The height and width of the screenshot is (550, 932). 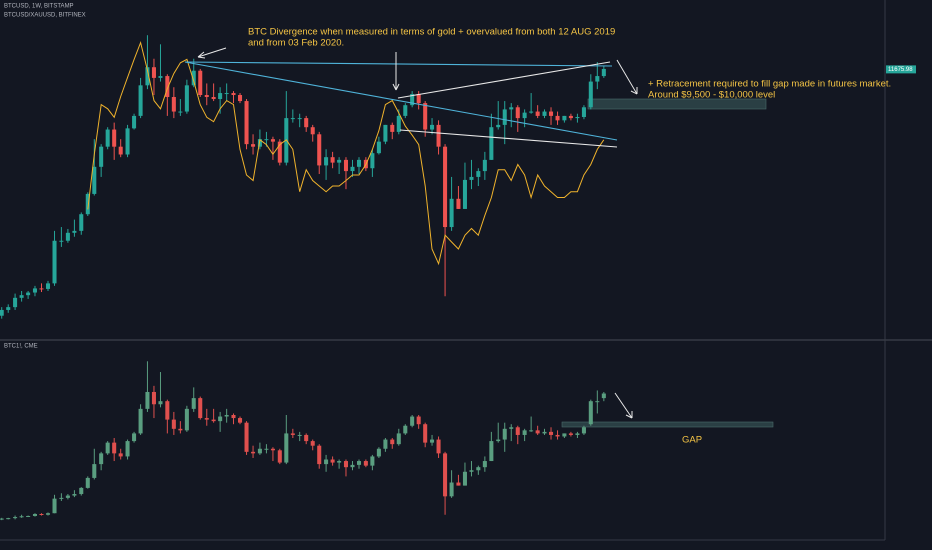 What do you see at coordinates (396, 71) in the screenshot?
I see `arrow` at bounding box center [396, 71].